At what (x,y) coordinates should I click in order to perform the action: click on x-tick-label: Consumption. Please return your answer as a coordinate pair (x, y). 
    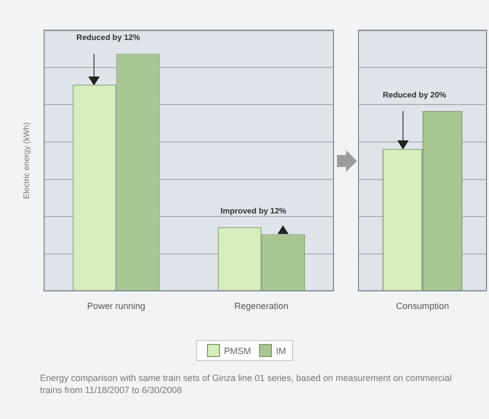
    Looking at the image, I should click on (423, 306).